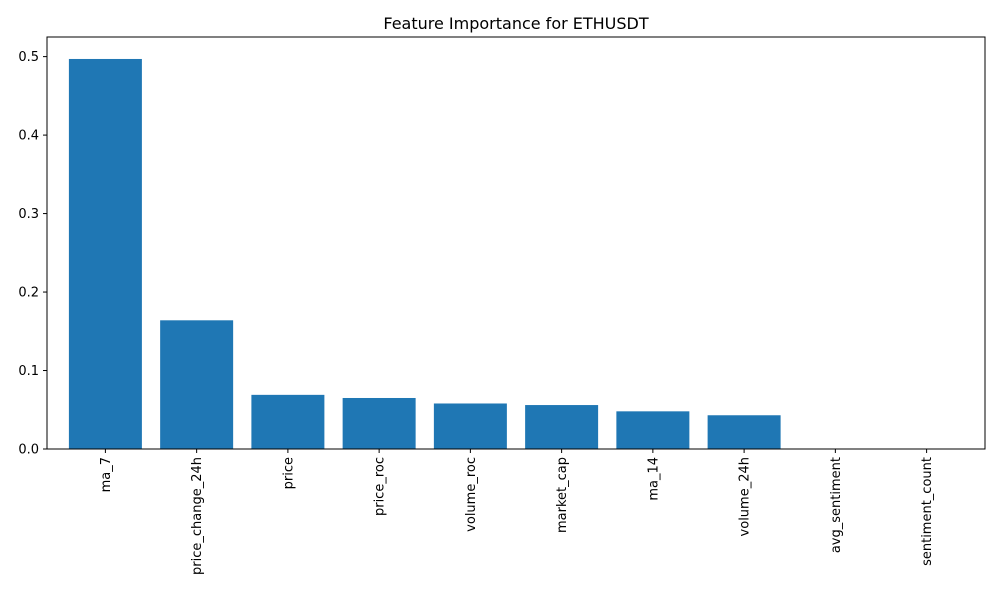 Image resolution: width=1000 pixels, height=604 pixels. Describe the element at coordinates (927, 511) in the screenshot. I see `x-tick-label: sentiment_count` at that location.